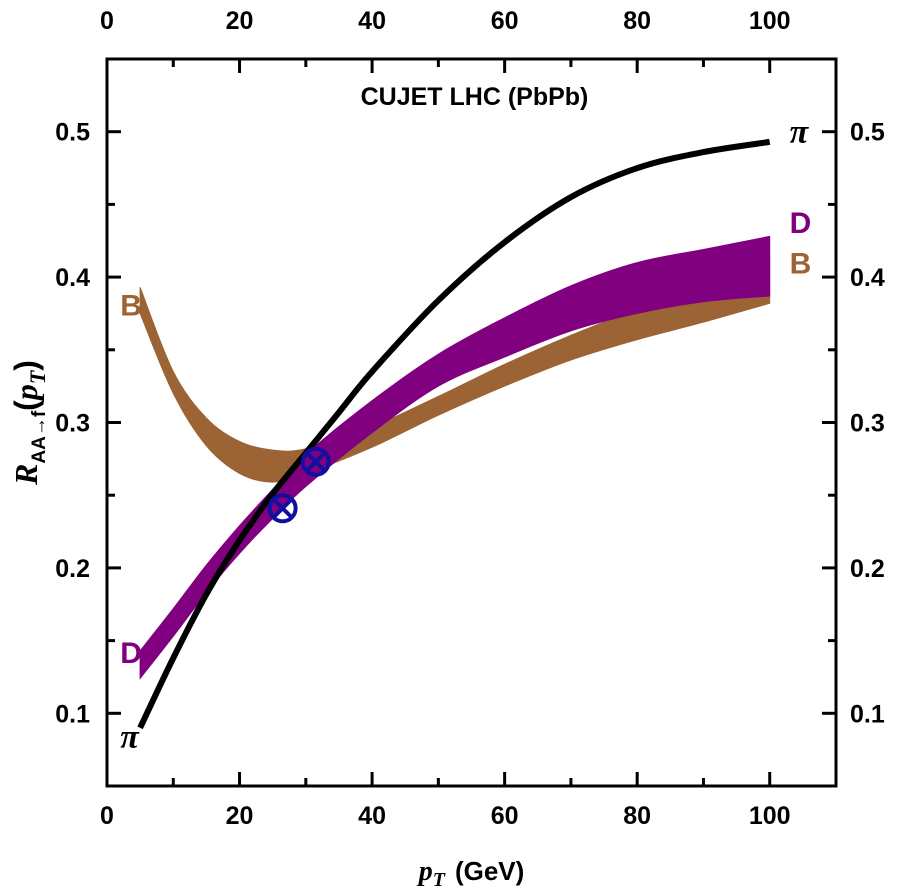 The image size is (900, 895). What do you see at coordinates (867, 569) in the screenshot?
I see `y-tick-label-right: 0.2` at bounding box center [867, 569].